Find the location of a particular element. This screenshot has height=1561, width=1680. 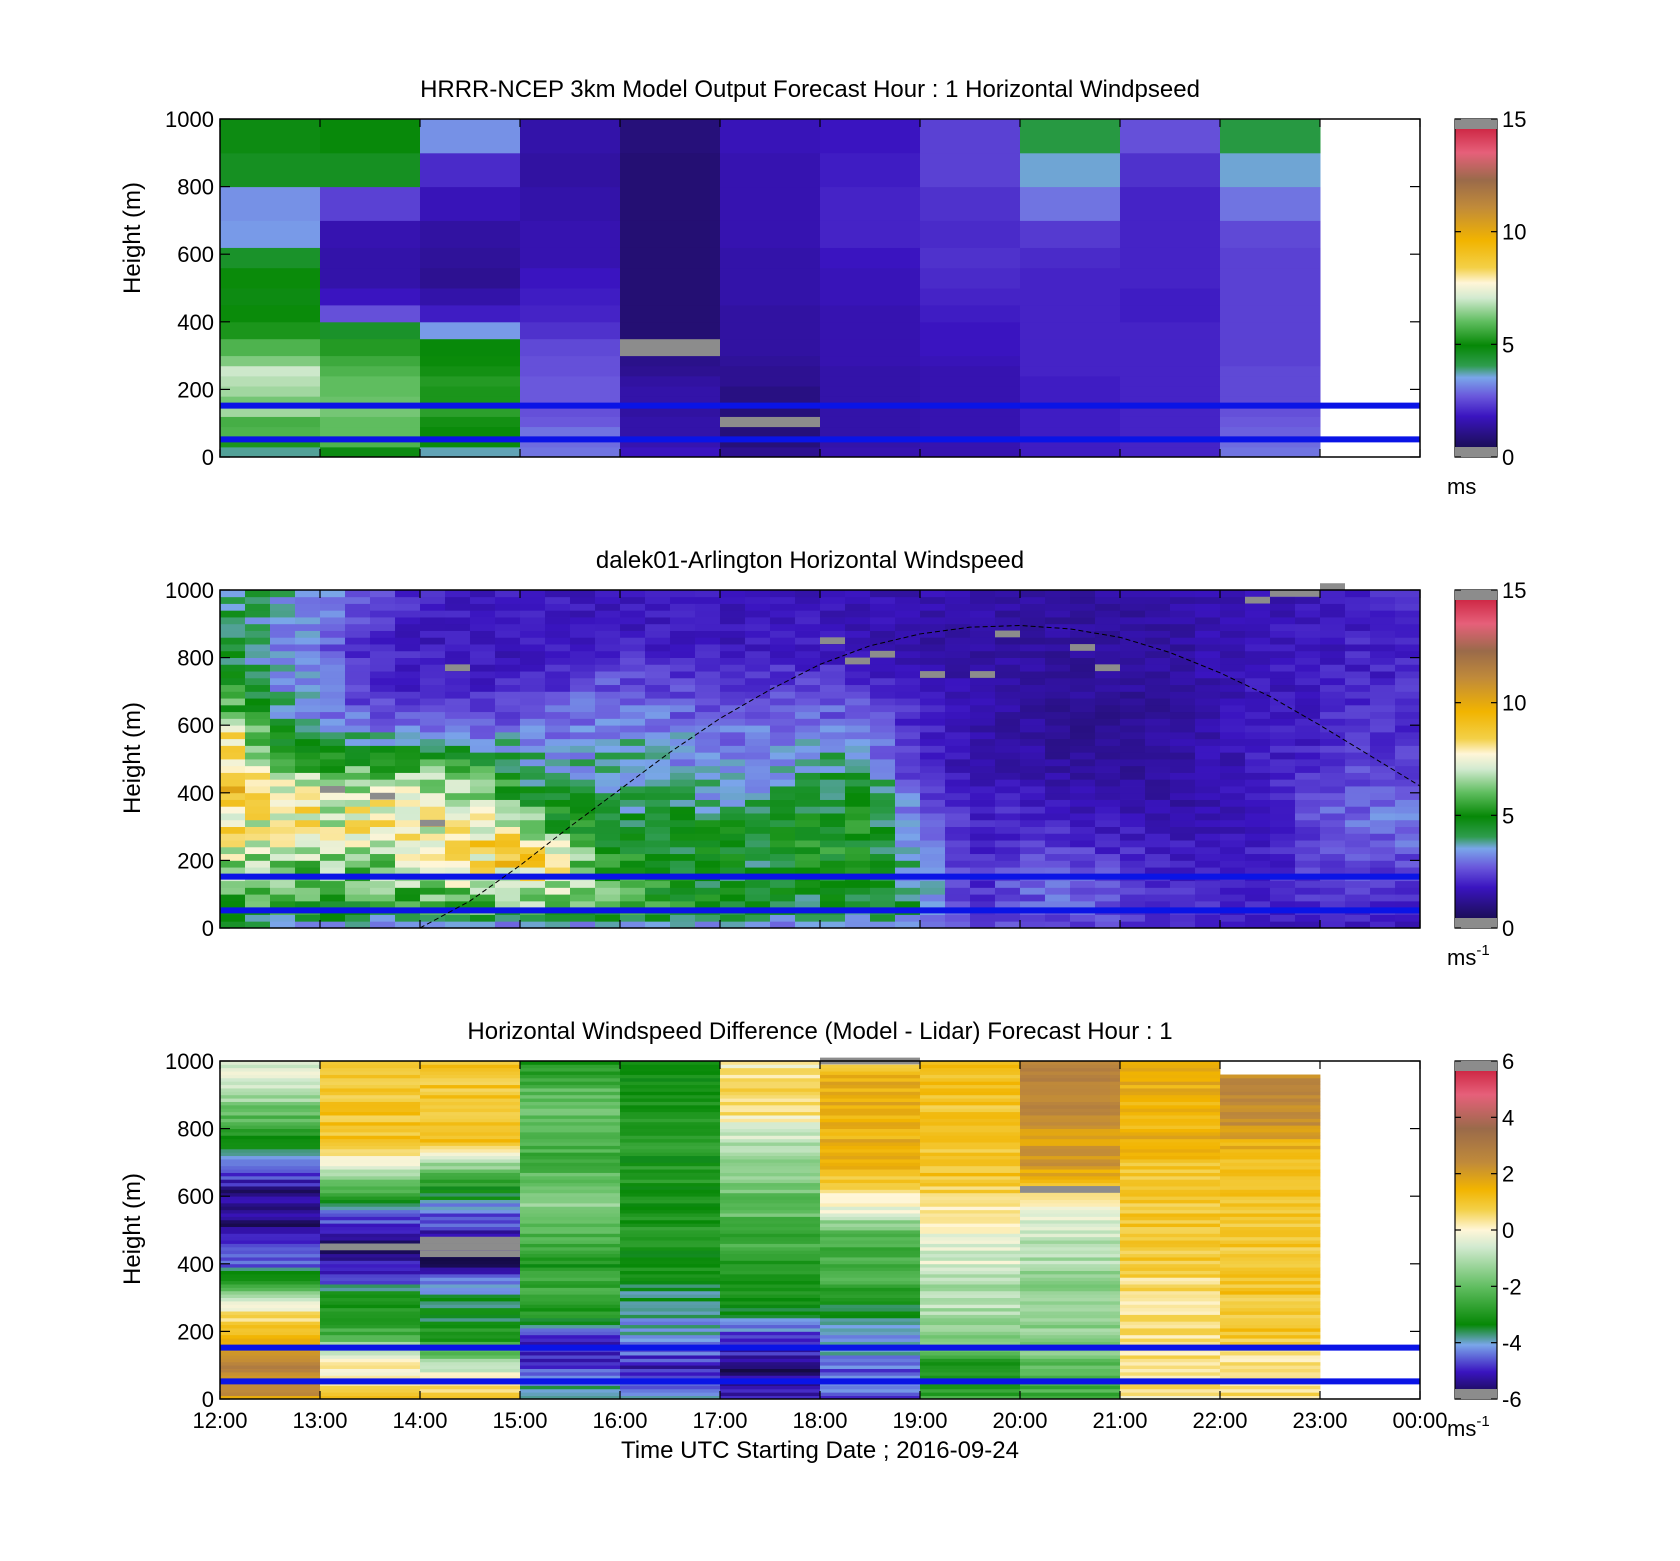

overlay-lines is located at coordinates (820, 422).